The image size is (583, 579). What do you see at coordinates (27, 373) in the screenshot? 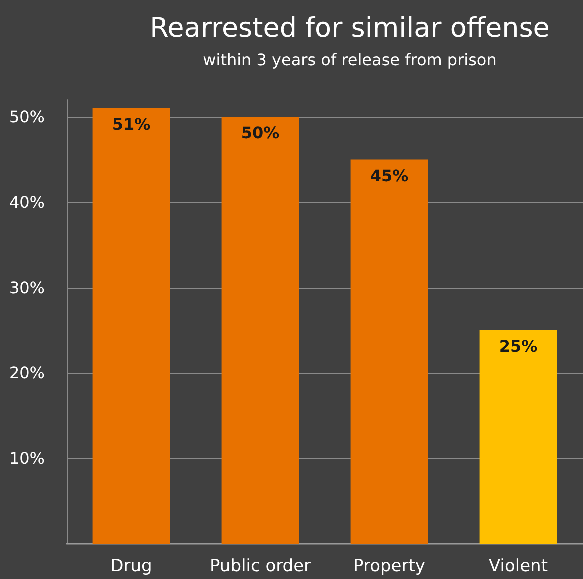
I see `y-tick-label: 20%` at bounding box center [27, 373].